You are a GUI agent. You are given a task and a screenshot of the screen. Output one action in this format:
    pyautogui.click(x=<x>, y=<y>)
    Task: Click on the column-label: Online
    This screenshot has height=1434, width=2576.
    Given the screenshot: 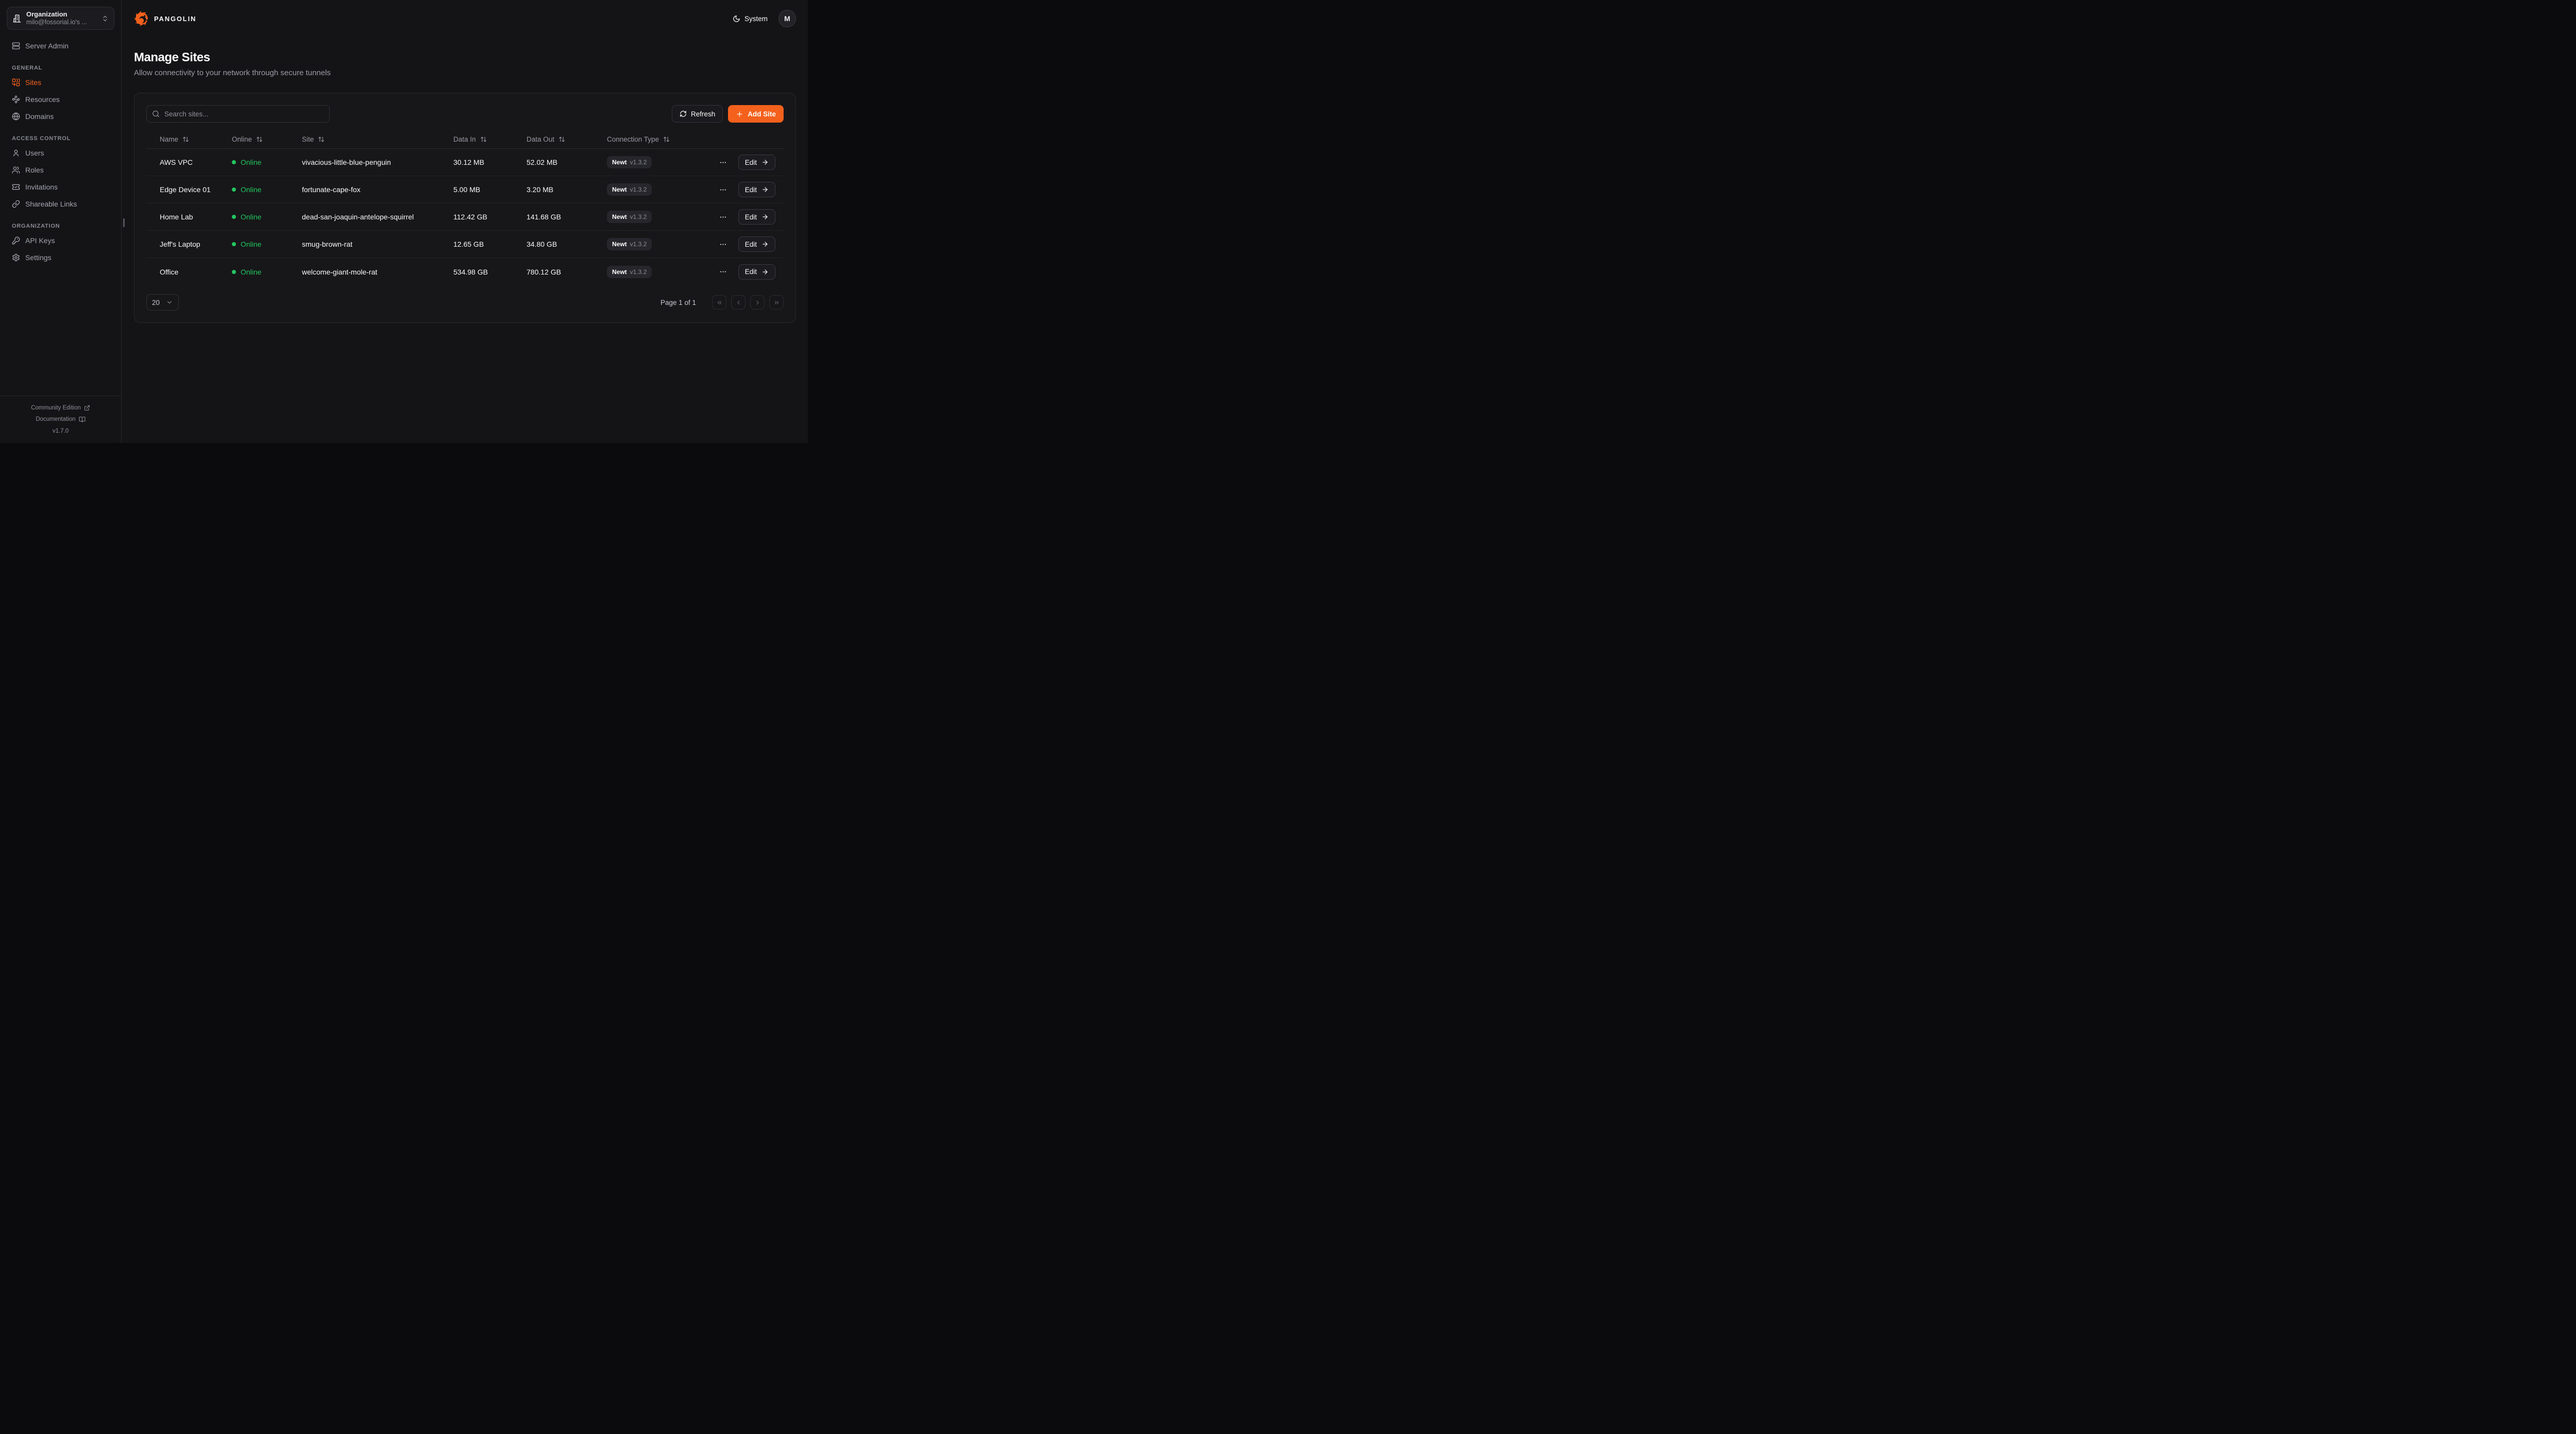 What is the action you would take?
    pyautogui.click(x=242, y=139)
    